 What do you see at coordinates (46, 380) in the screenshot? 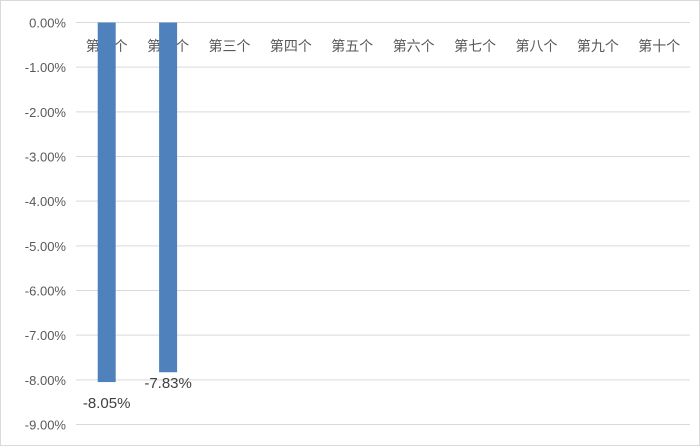
I see `y-tick-label: -8.00%` at bounding box center [46, 380].